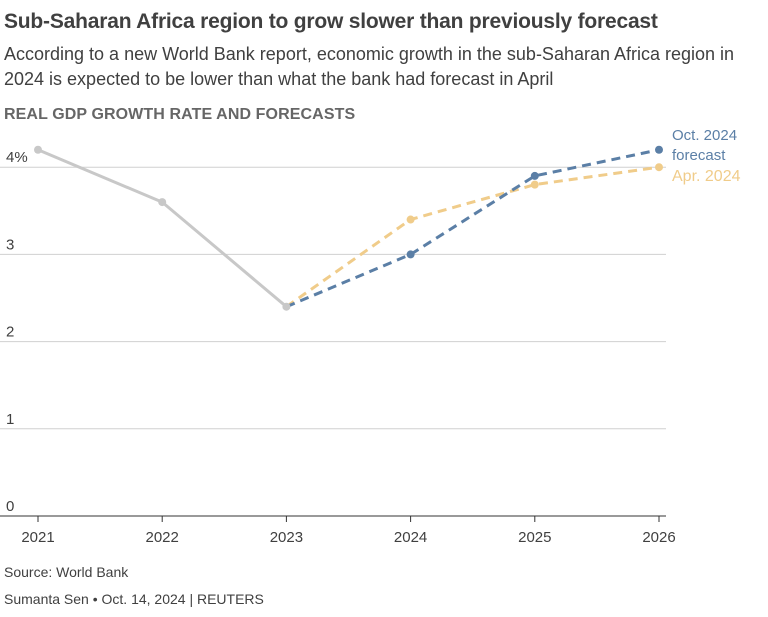  I want to click on y-tick-label: 2, so click(10, 332).